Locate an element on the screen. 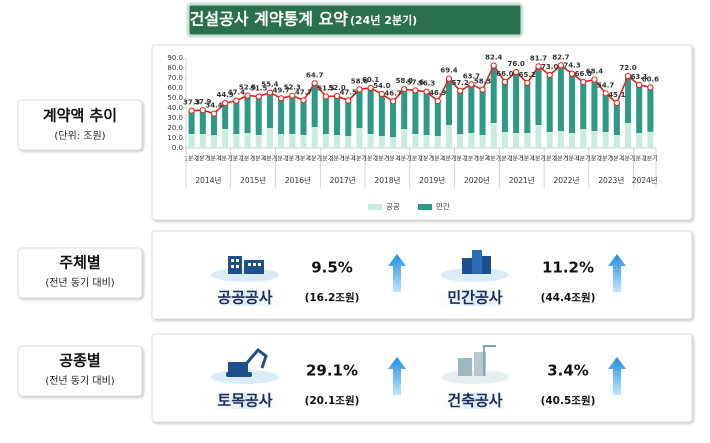 This screenshot has width=710, height=443. item-name: 토목공사 is located at coordinates (244, 401).